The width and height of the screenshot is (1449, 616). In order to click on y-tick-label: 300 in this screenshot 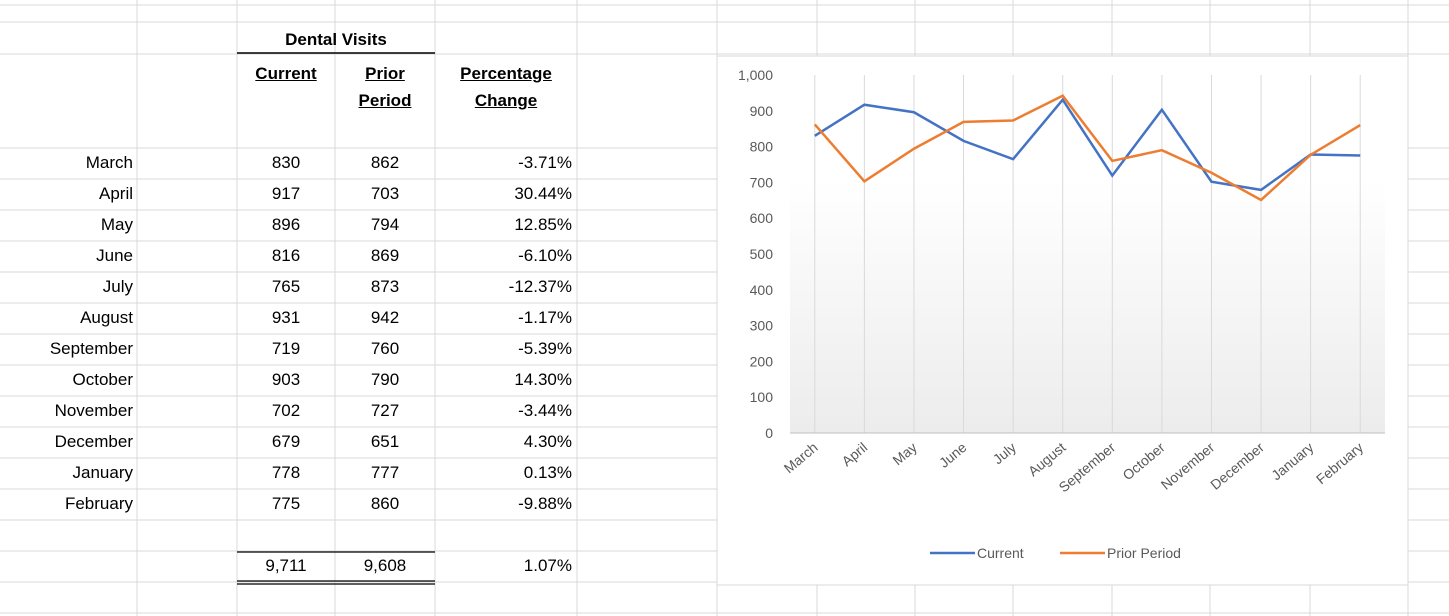, I will do `click(762, 326)`.